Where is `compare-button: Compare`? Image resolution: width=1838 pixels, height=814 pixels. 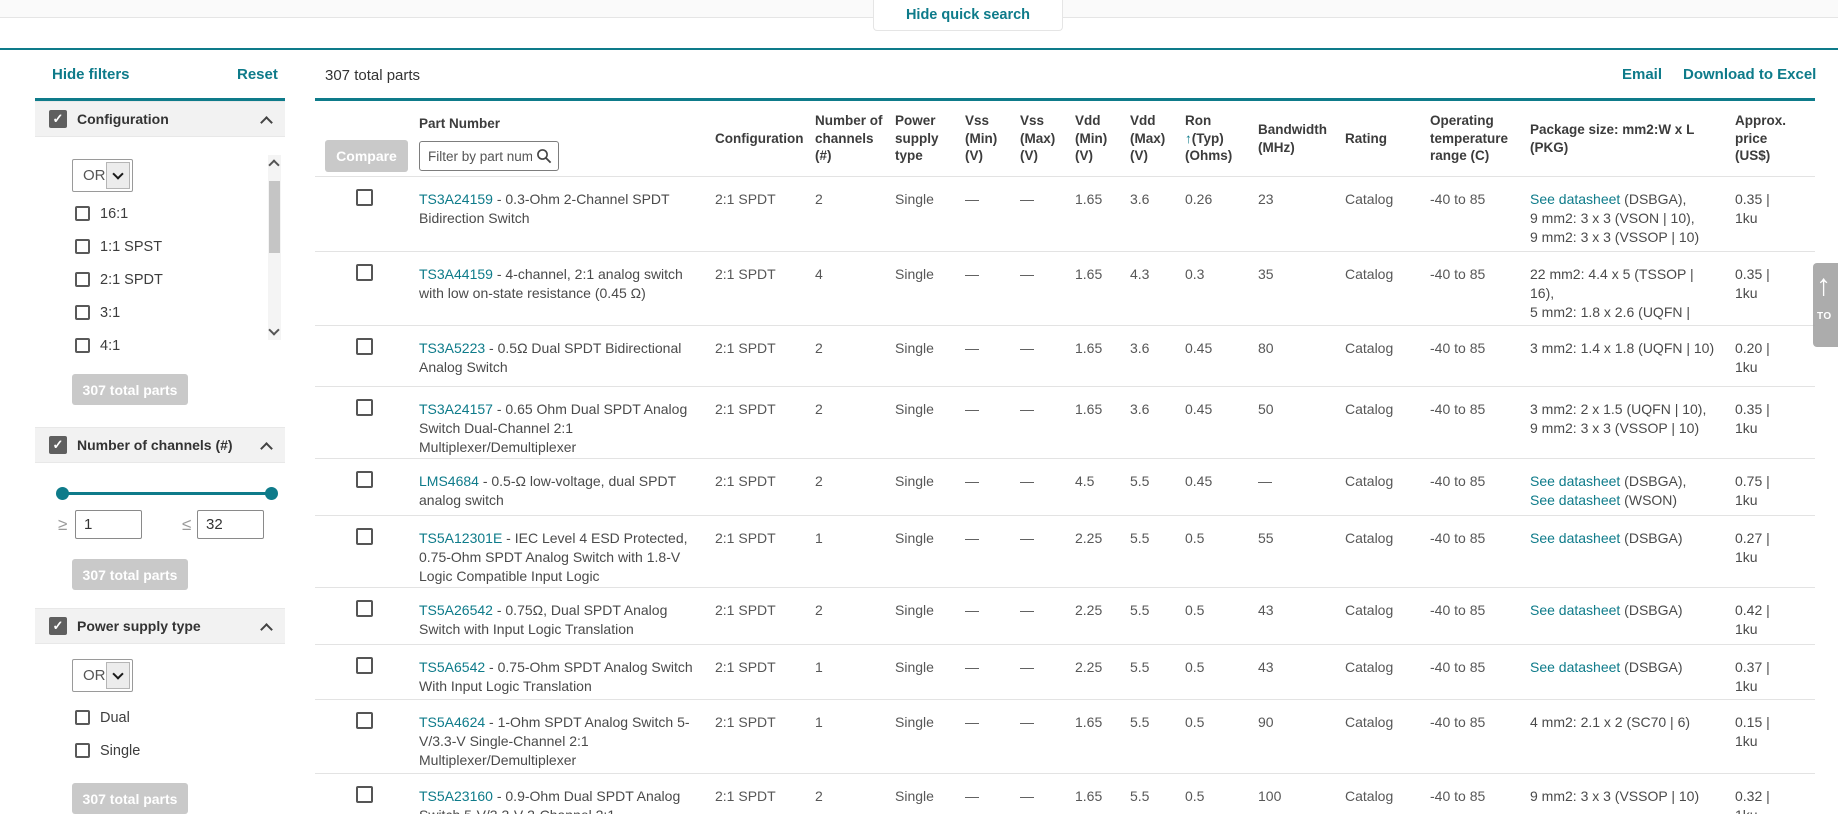 compare-button: Compare is located at coordinates (366, 156).